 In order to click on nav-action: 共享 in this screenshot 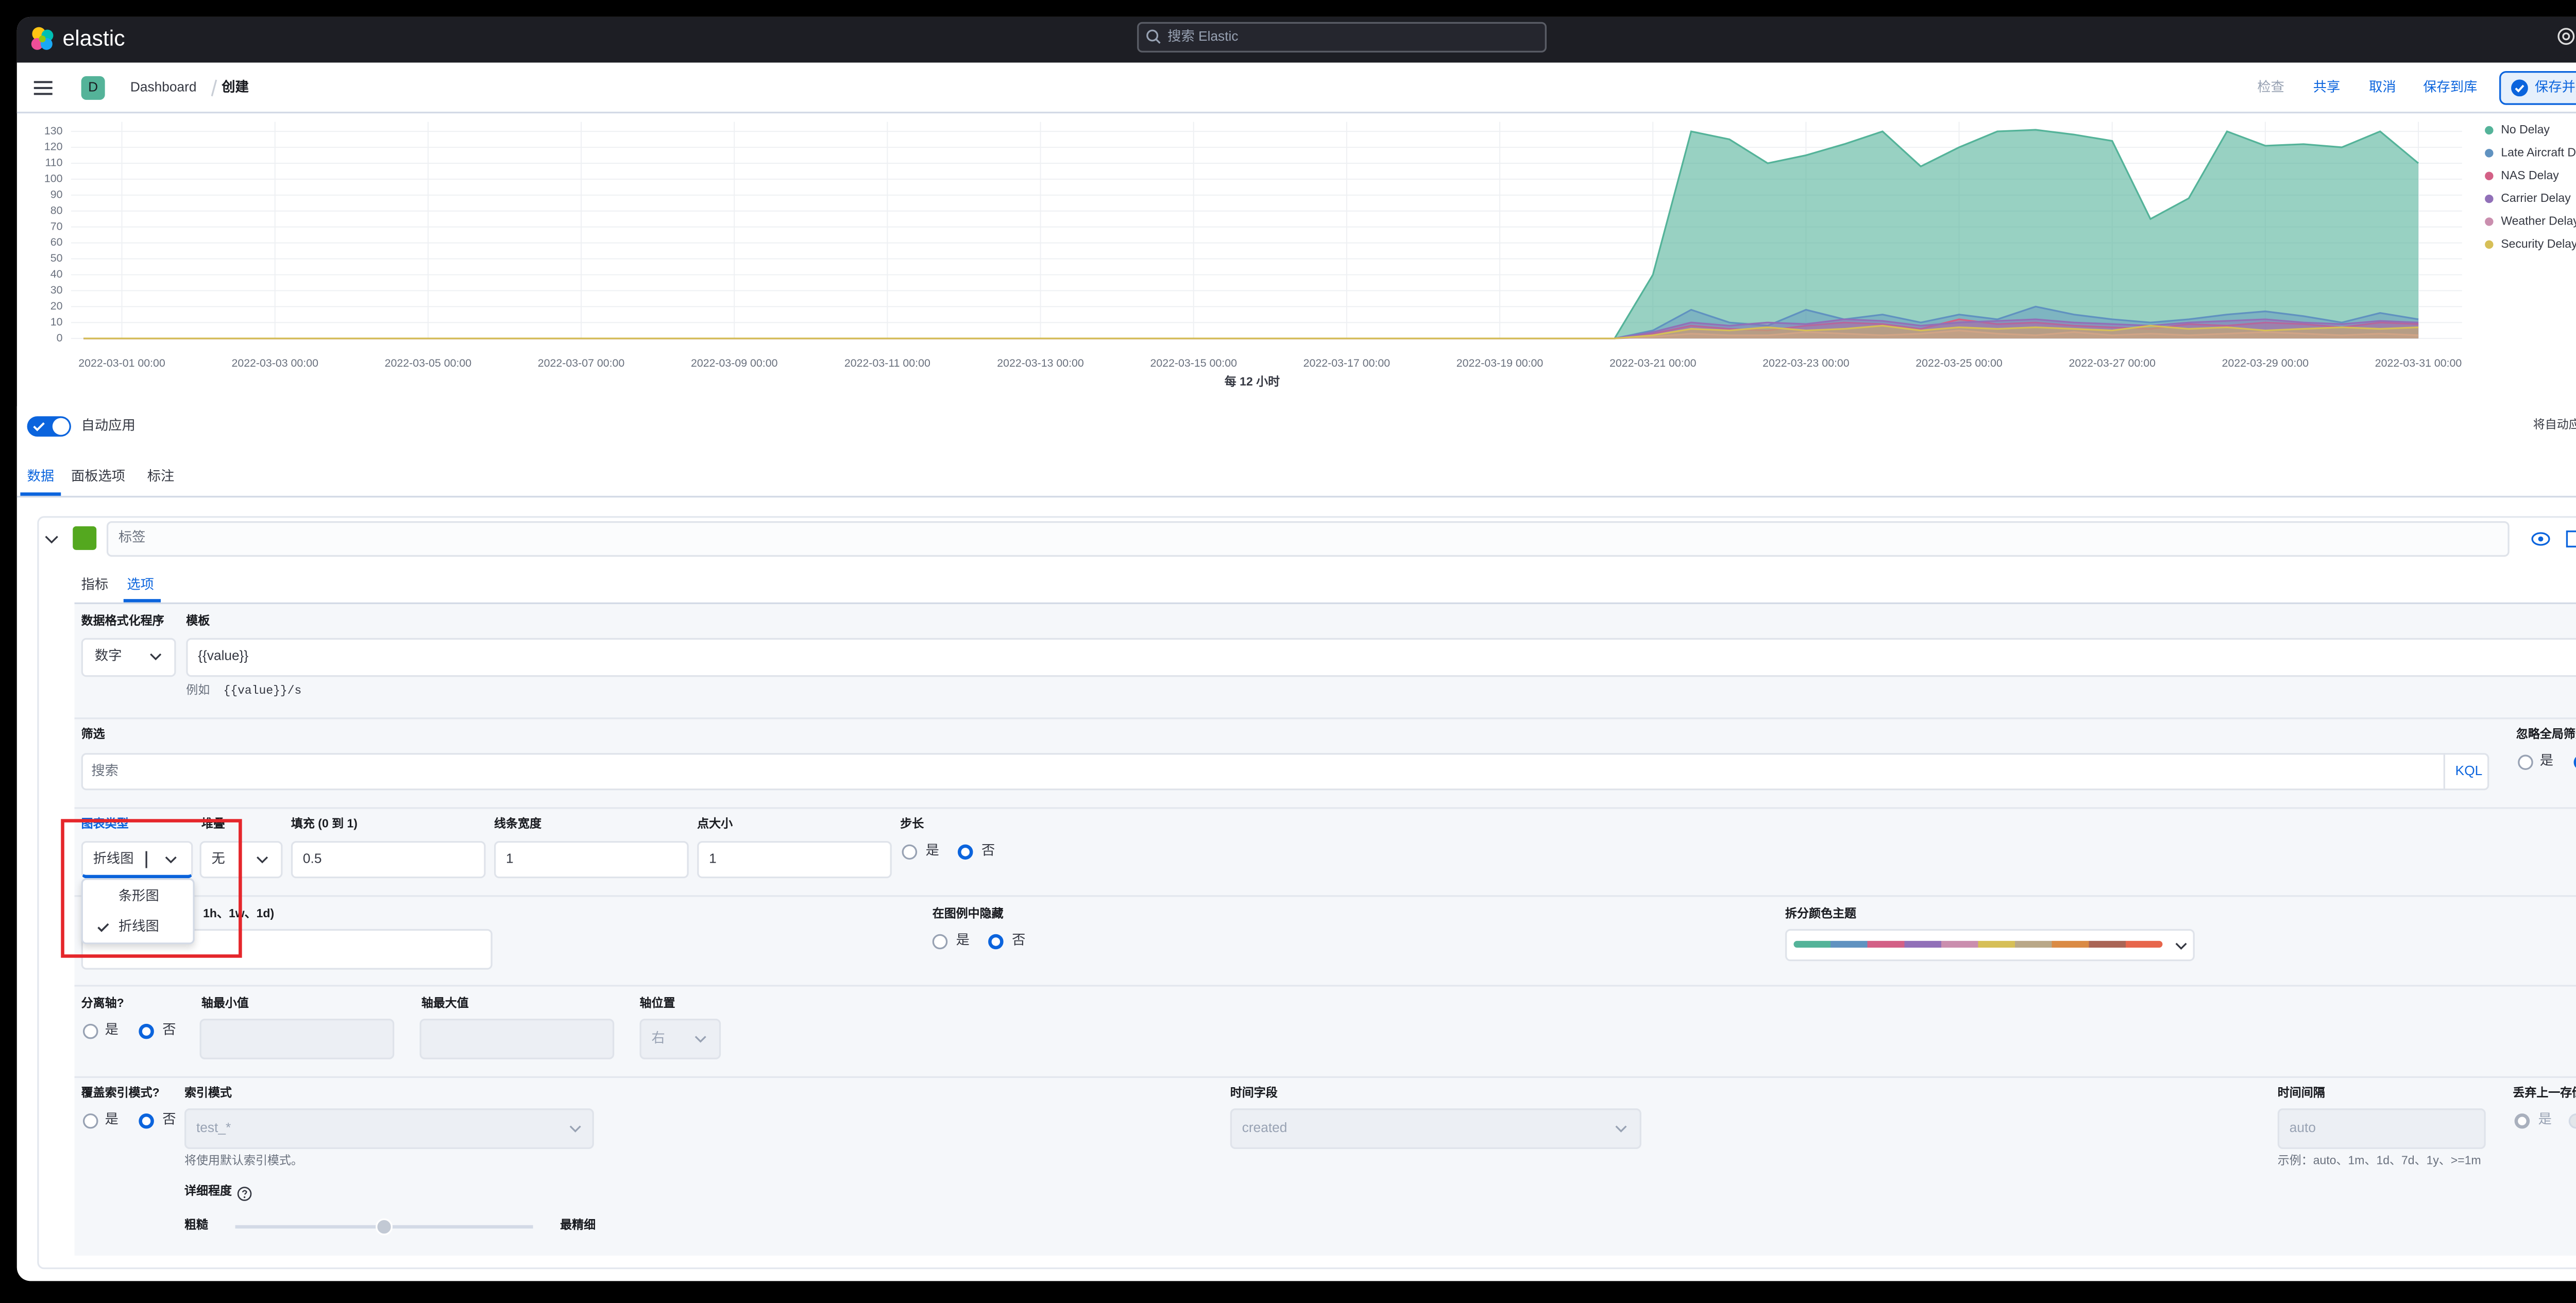, I will do `click(2327, 87)`.